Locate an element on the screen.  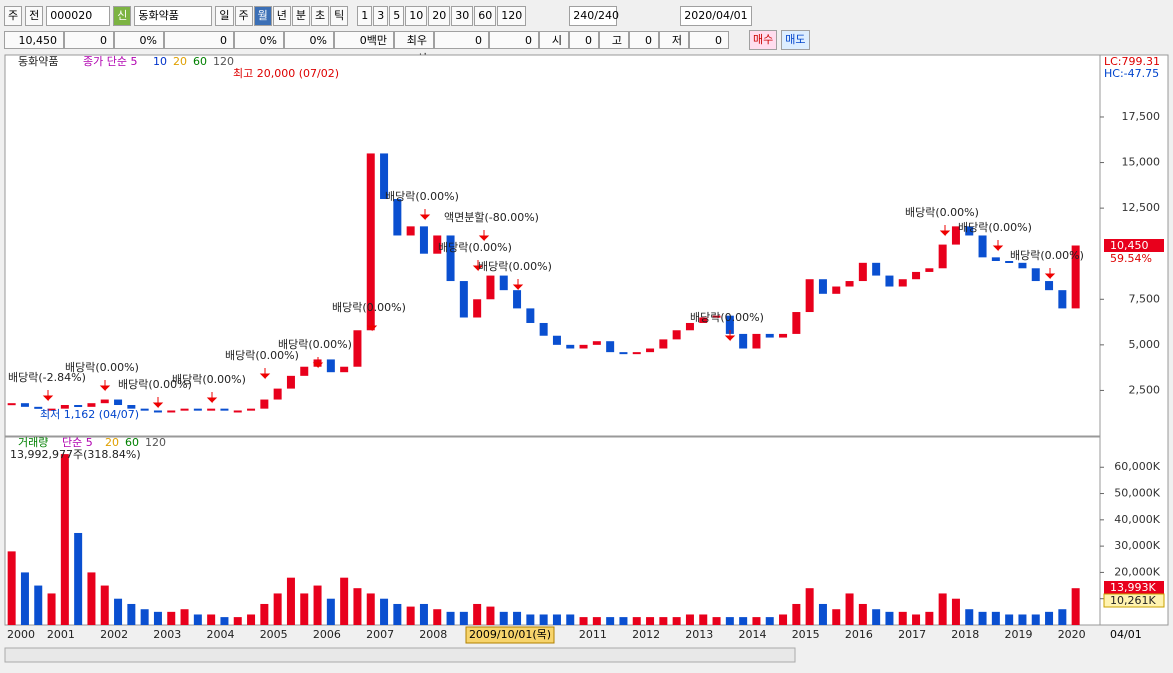
period-btn: 주 is located at coordinates (243, 16).